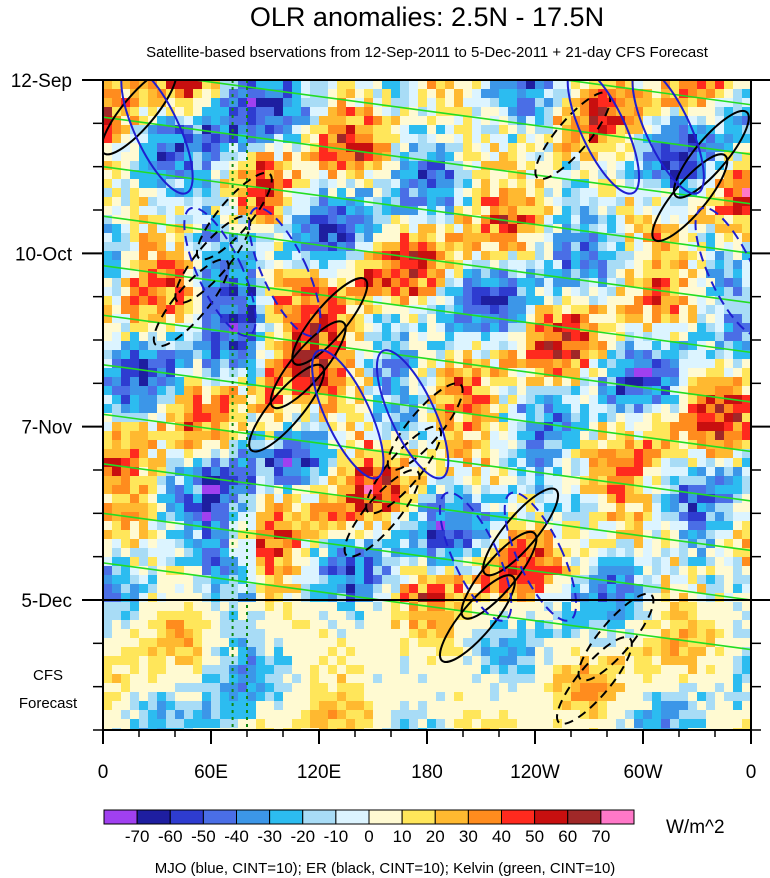 Image resolution: width=770 pixels, height=878 pixels. Describe the element at coordinates (427, 17) in the screenshot. I see `chart-title: OLR anomalies: 2.5N - 17.5N` at that location.